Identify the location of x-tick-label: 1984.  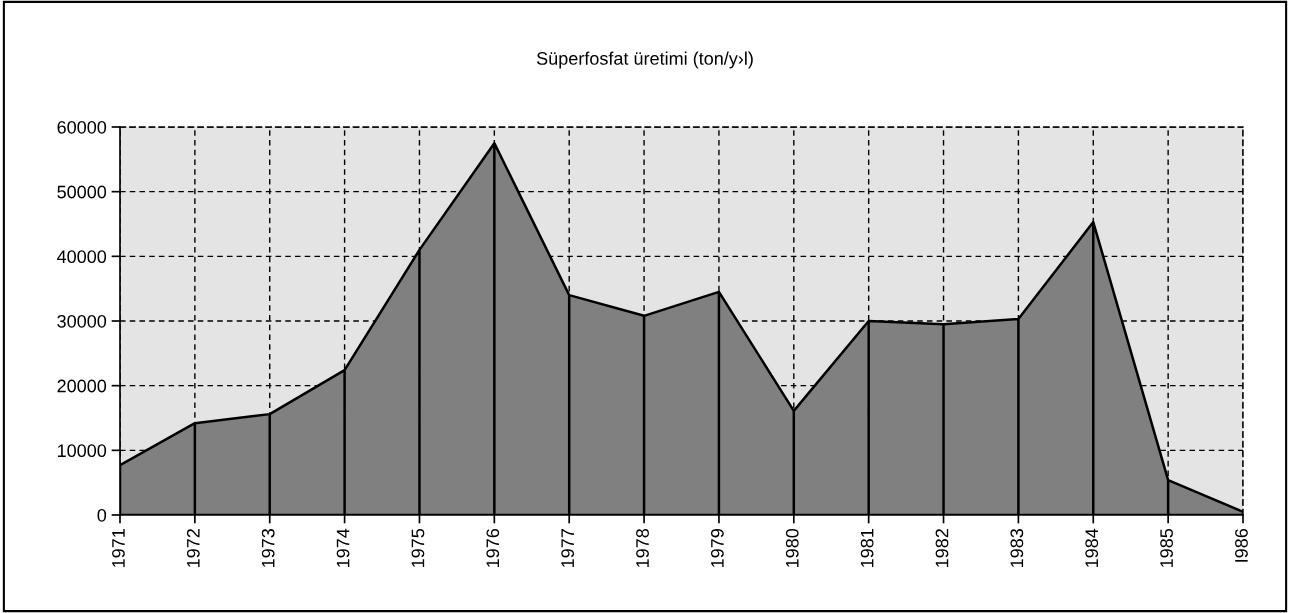
(1092, 547).